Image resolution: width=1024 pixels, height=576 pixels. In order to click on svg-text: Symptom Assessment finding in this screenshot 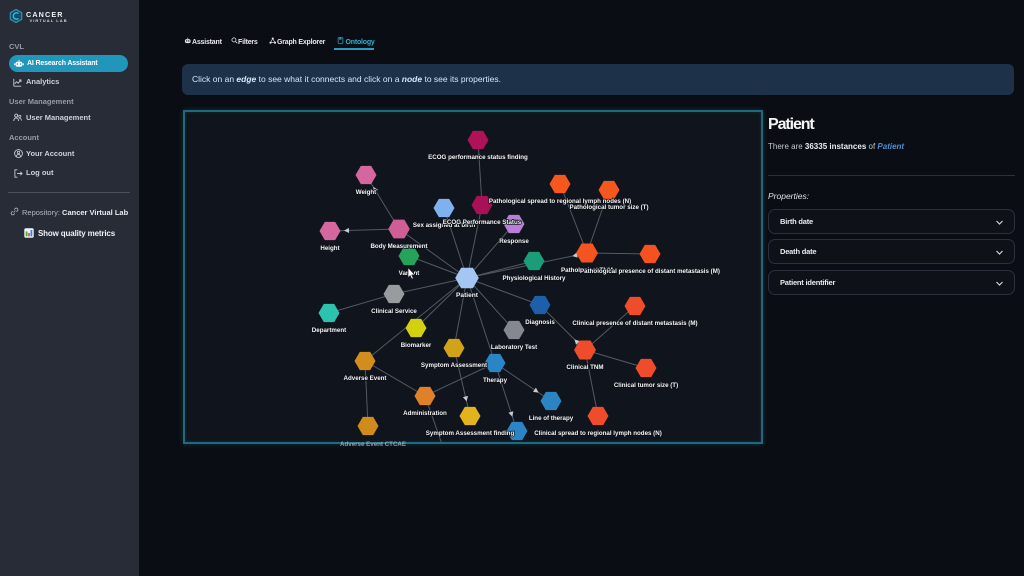, I will do `click(470, 433)`.